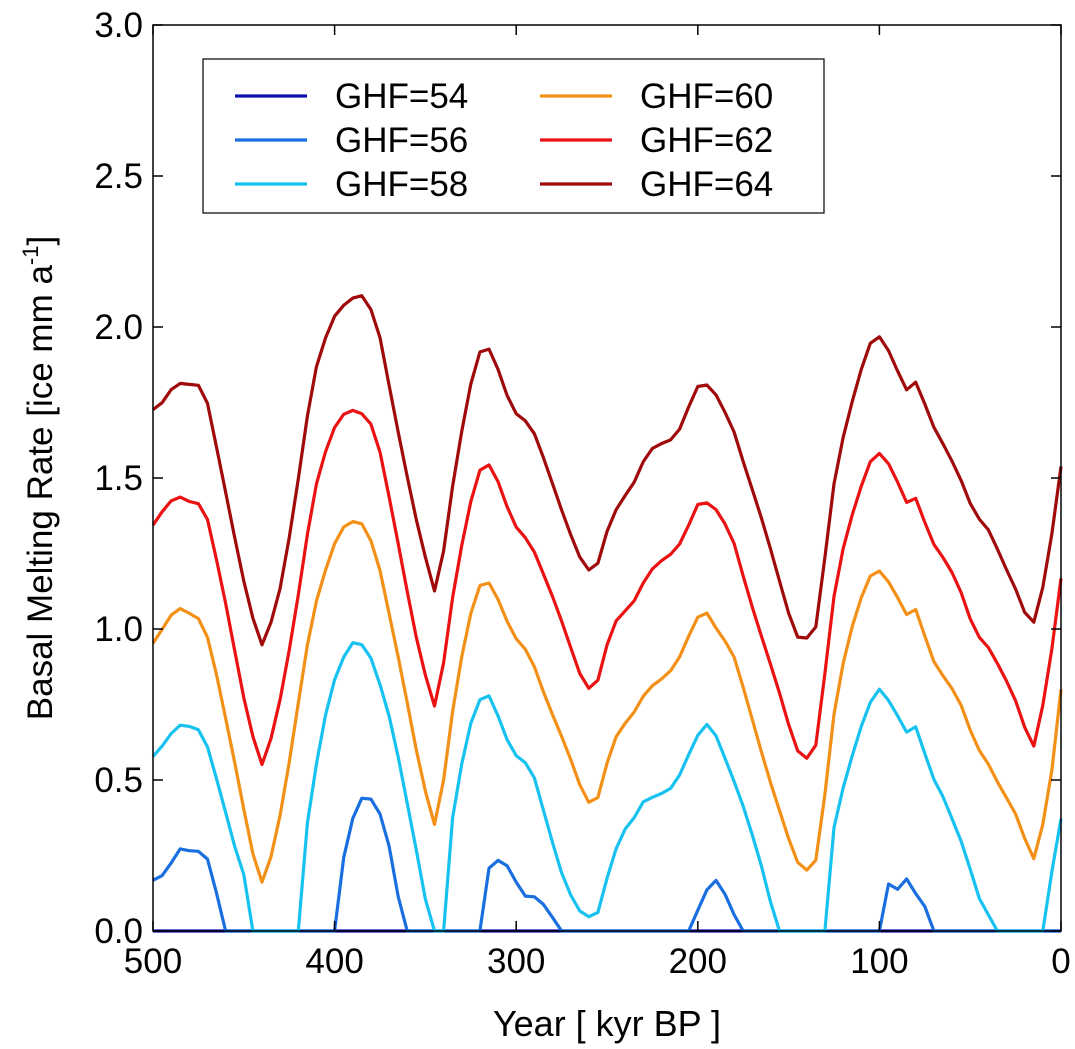 This screenshot has height=1049, width=1075. What do you see at coordinates (516, 961) in the screenshot?
I see `x-tick-label: 300` at bounding box center [516, 961].